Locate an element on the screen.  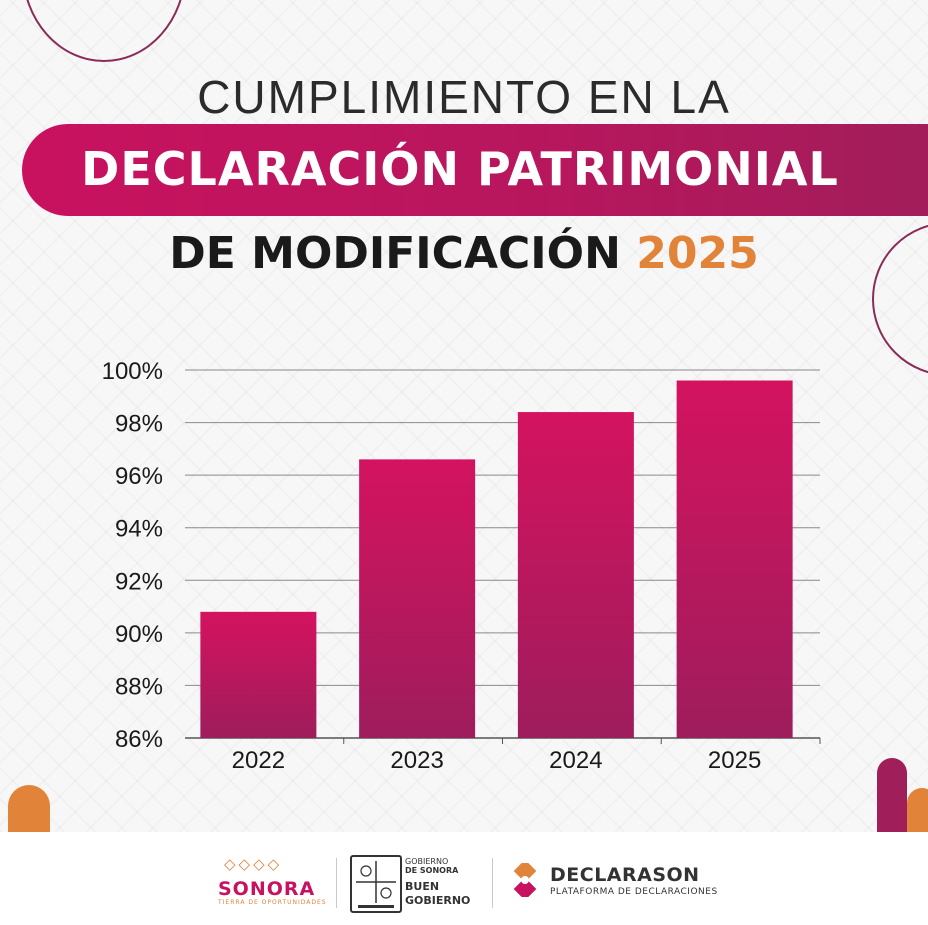
sonora-tagline: TIERRA DE OPORTUNIDADES is located at coordinates (272, 902).